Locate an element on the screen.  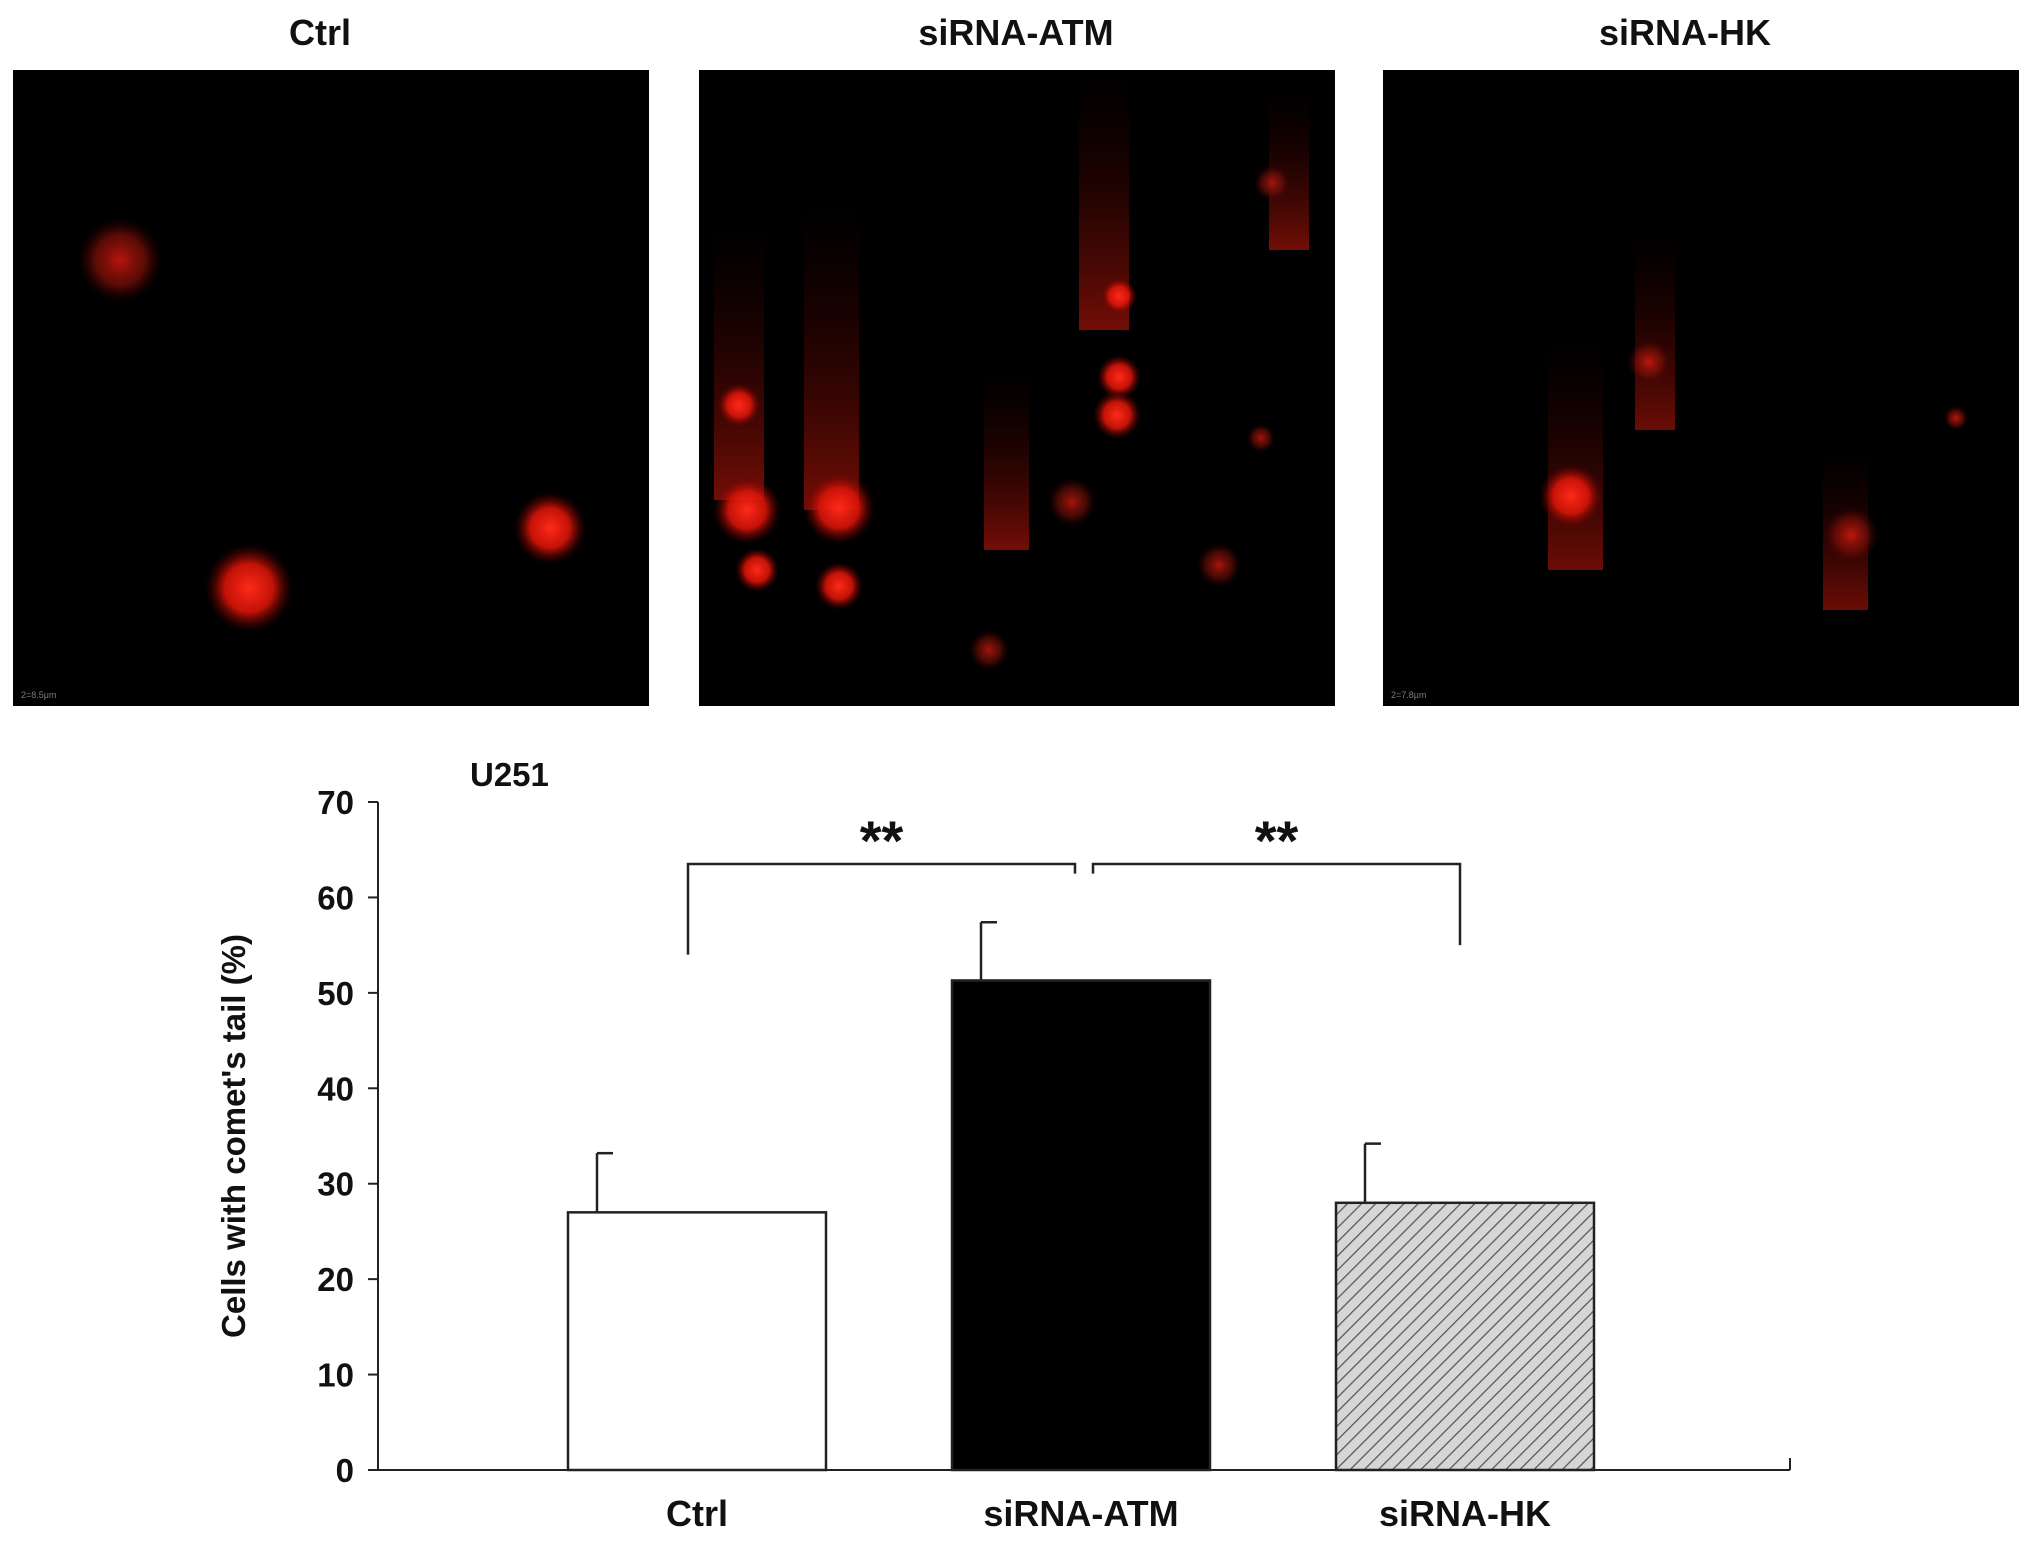
comet-image-sirna-hk: 2=7.8μm is located at coordinates (1701, 388).